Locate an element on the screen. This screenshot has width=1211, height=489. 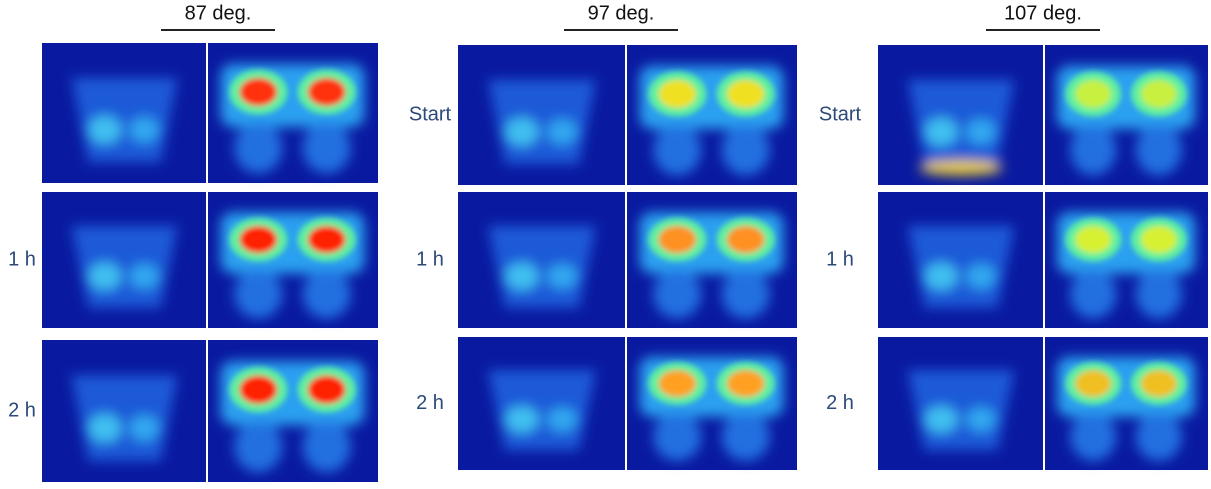
column-title: 107 deg. is located at coordinates (1043, 13).